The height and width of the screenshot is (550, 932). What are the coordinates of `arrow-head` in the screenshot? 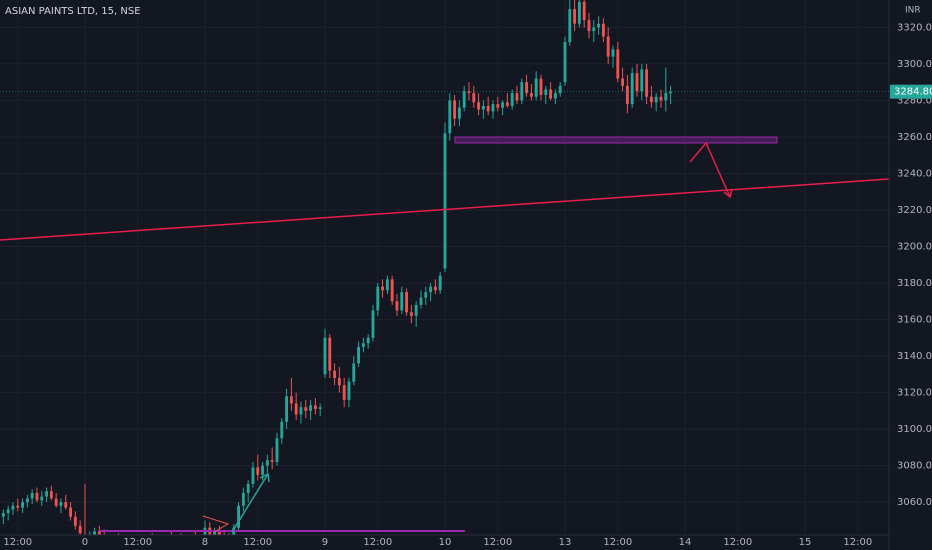 It's located at (728, 193).